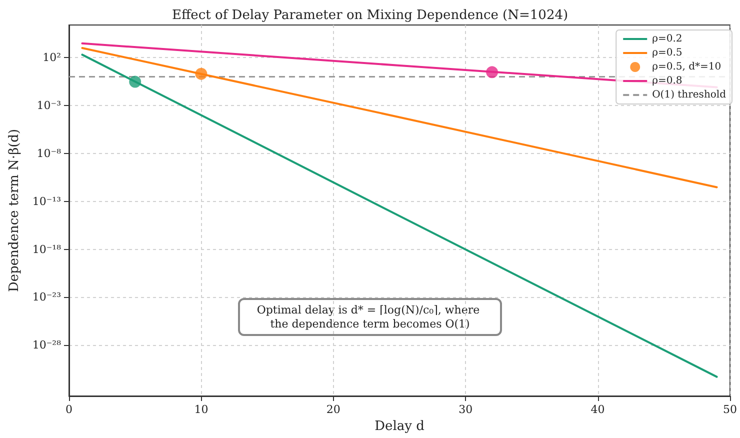 The width and height of the screenshot is (740, 438). Describe the element at coordinates (667, 39) in the screenshot. I see `legend-label: ρ=0.2` at that location.